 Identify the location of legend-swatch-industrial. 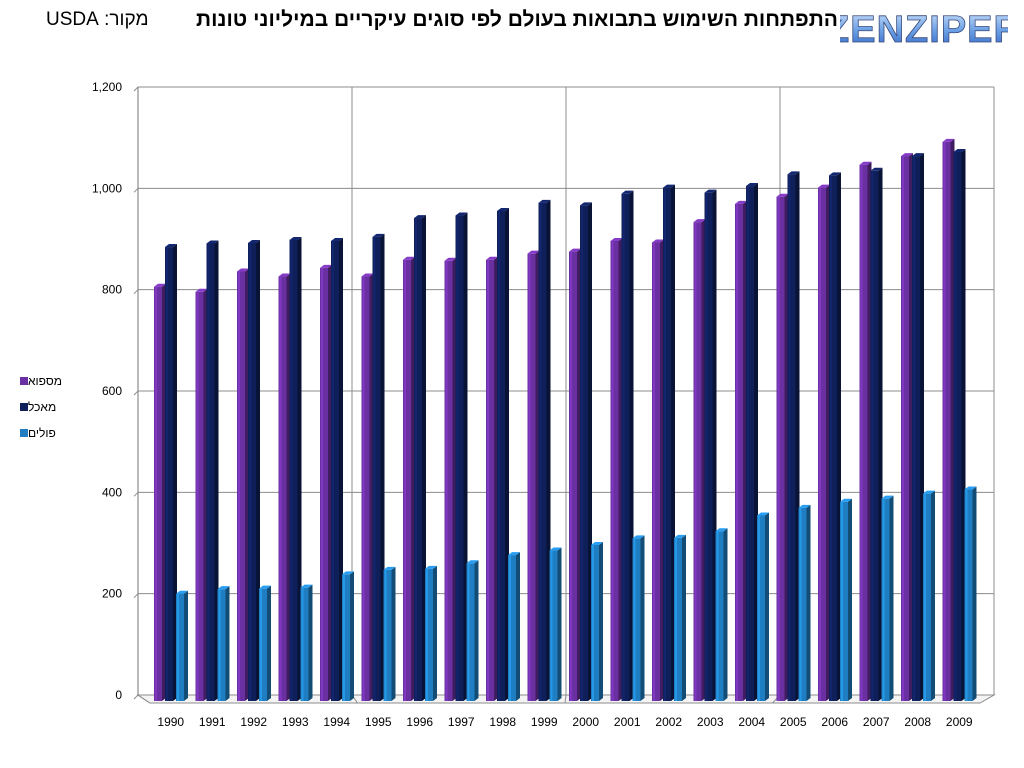
(24, 433).